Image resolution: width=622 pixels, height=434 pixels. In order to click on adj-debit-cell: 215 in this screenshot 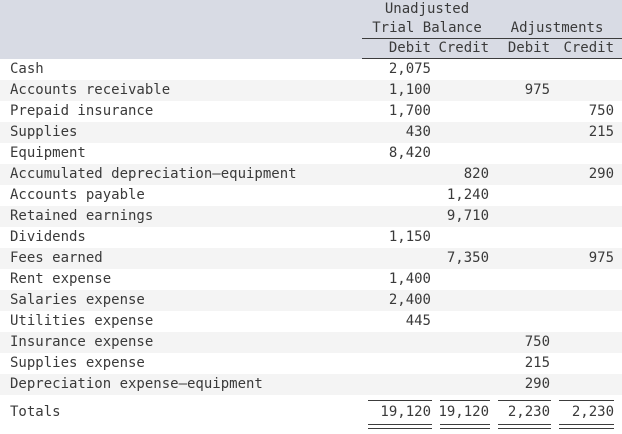, I will do `click(537, 363)`.